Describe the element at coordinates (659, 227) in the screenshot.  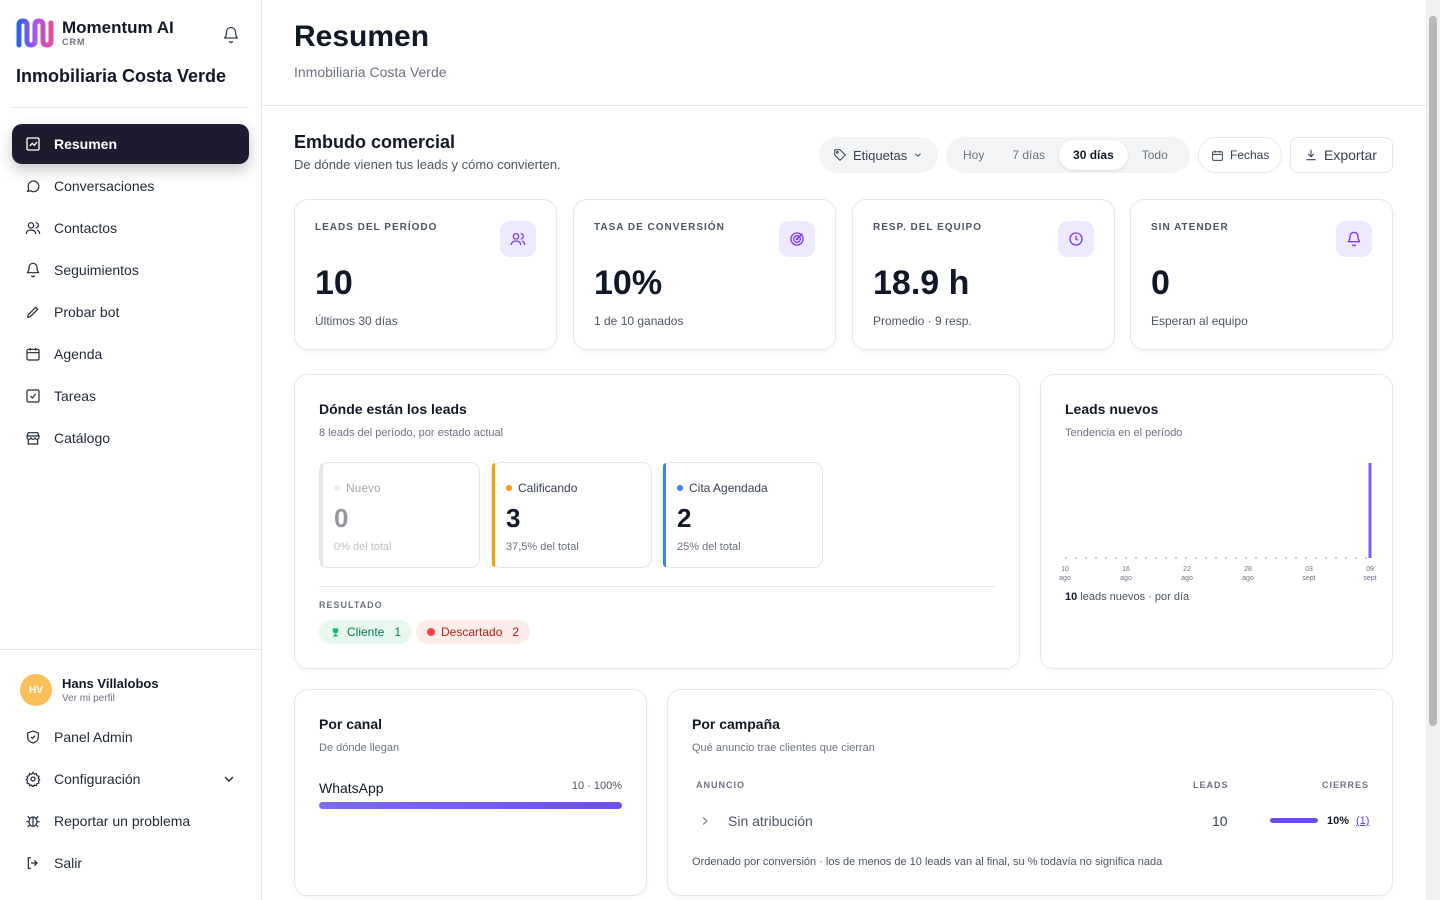
I see `kpi-label: TASA DE CONVERSIÓN` at that location.